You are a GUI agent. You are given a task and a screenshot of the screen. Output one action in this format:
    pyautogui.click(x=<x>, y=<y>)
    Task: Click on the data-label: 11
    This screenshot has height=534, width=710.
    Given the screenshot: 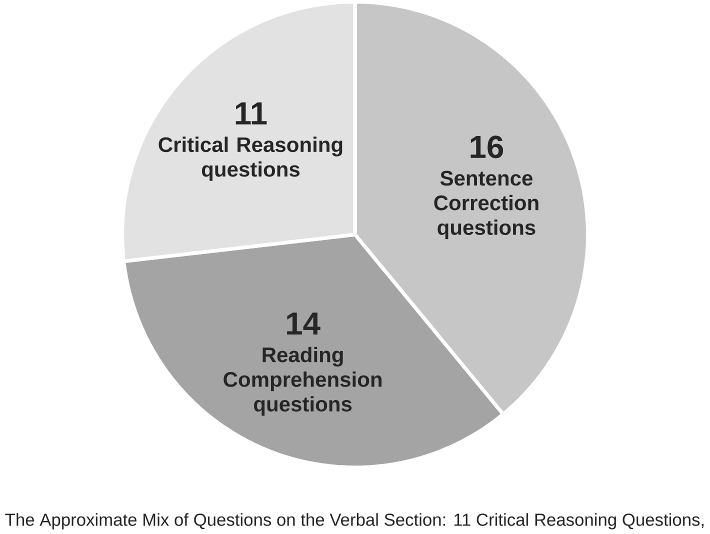 What is the action you would take?
    pyautogui.click(x=251, y=113)
    